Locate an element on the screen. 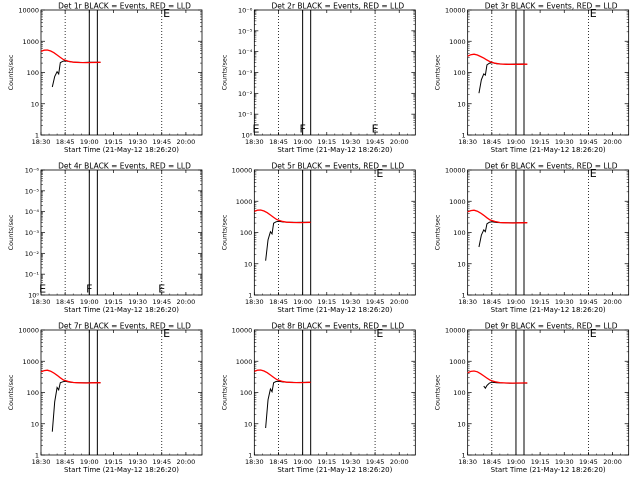 This screenshot has width=640, height=480. y-tick-label: 10⁻⁴ is located at coordinates (245, 52).